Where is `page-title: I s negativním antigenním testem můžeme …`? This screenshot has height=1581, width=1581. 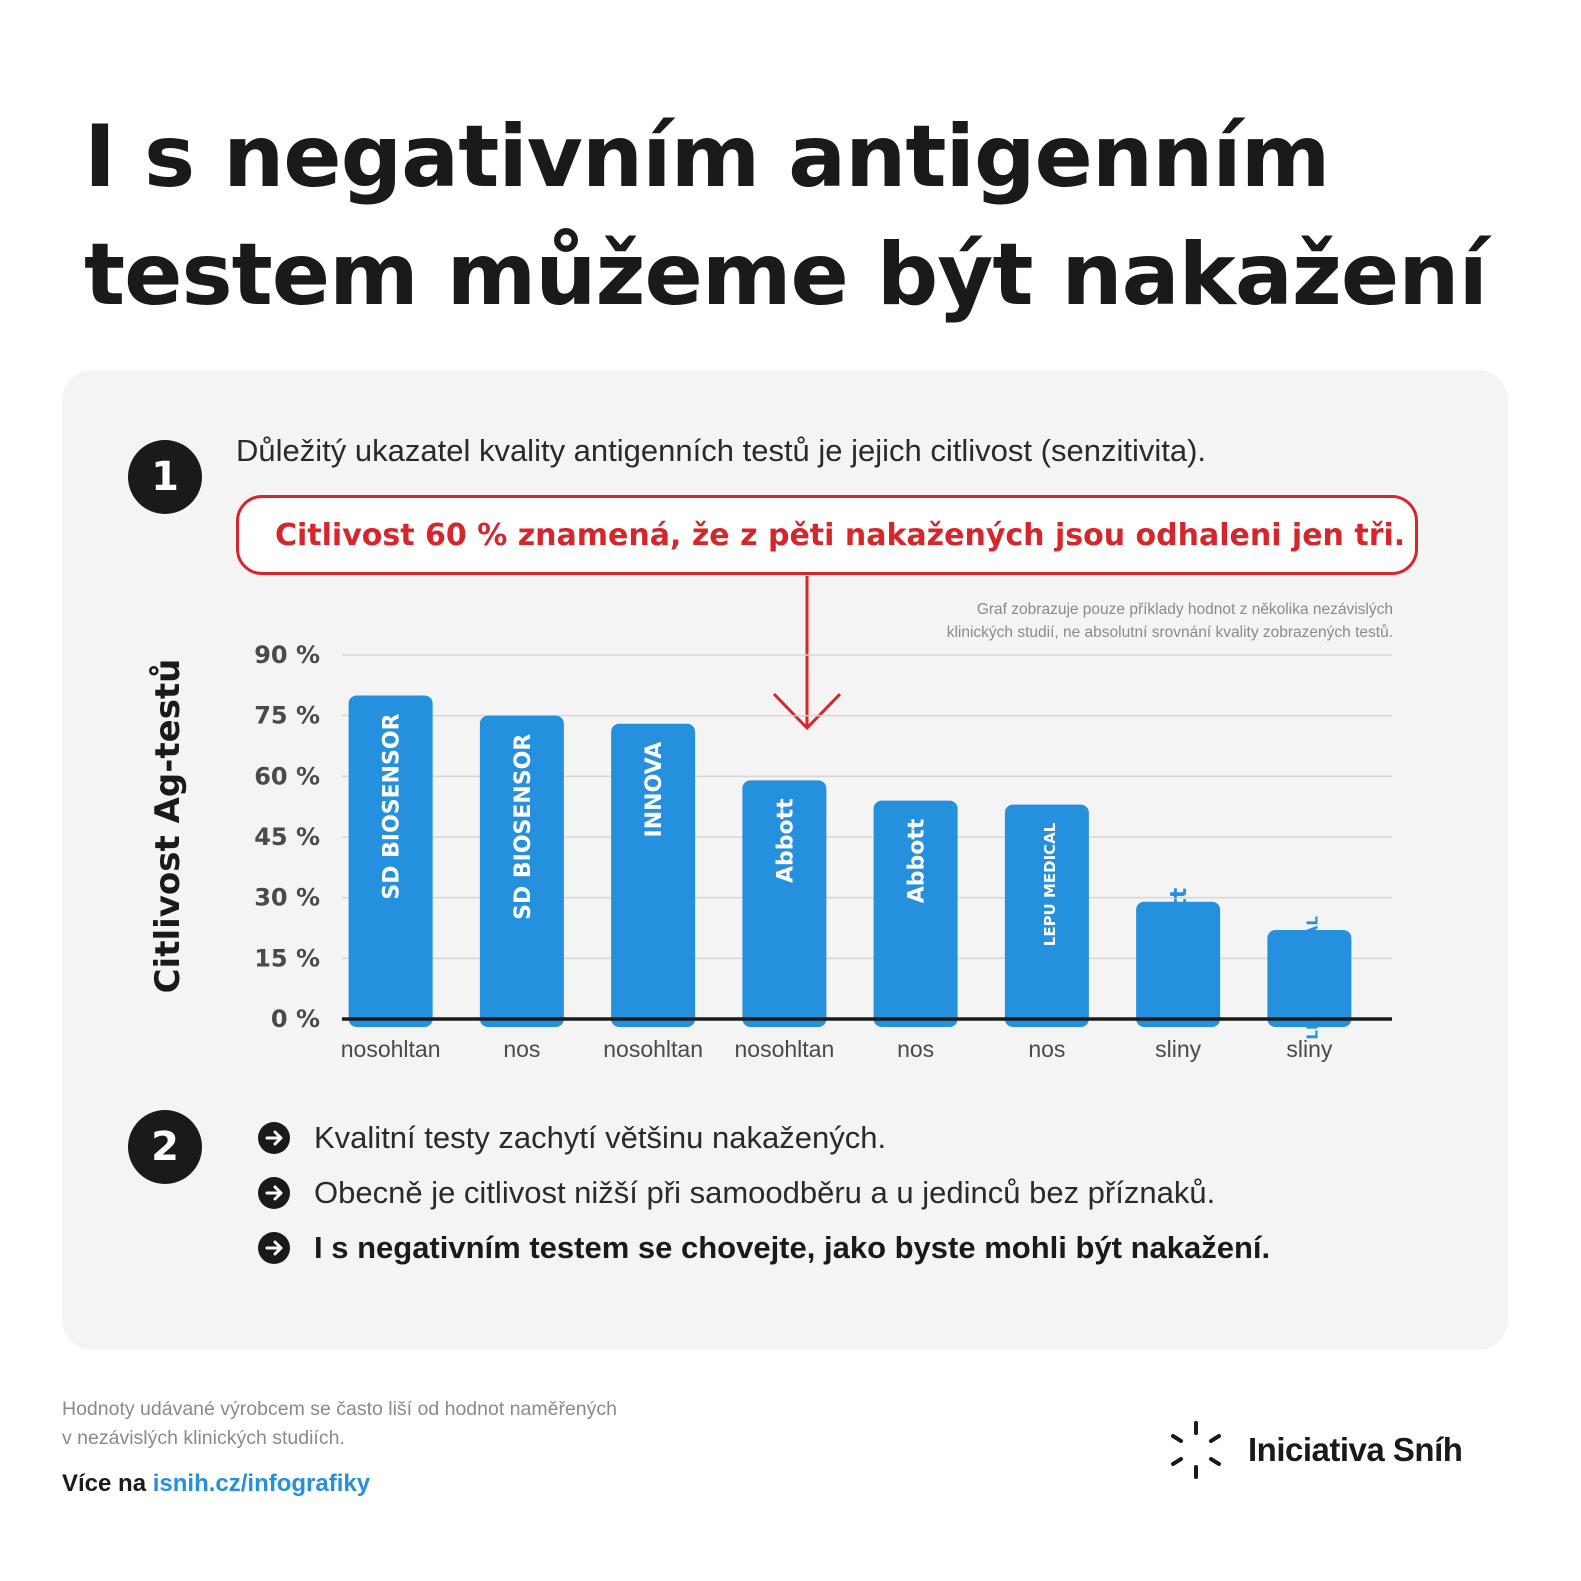 page-title: I s negativním antigenním testem můžeme … is located at coordinates (786, 216).